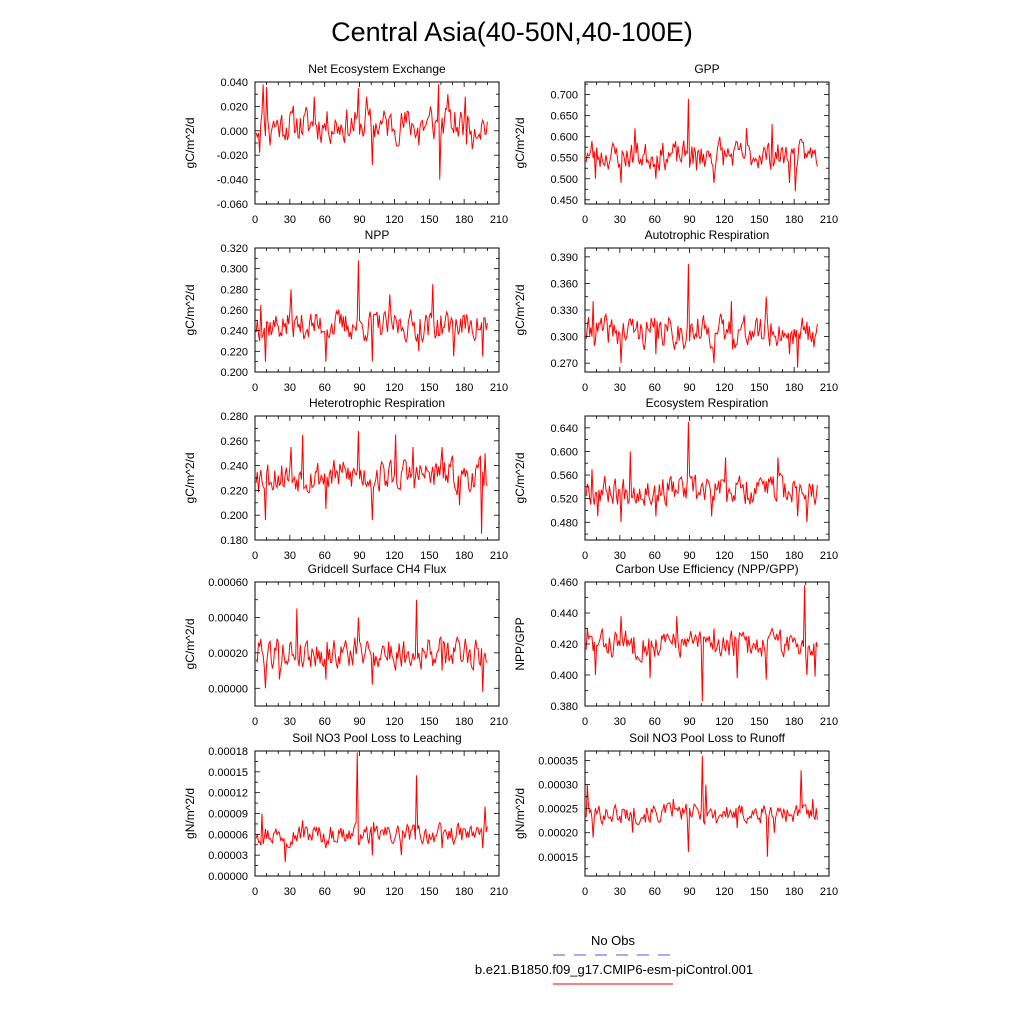 Image resolution: width=1024 pixels, height=1024 pixels. What do you see at coordinates (564, 159) in the screenshot?
I see `y-tick-label: 0.550` at bounding box center [564, 159].